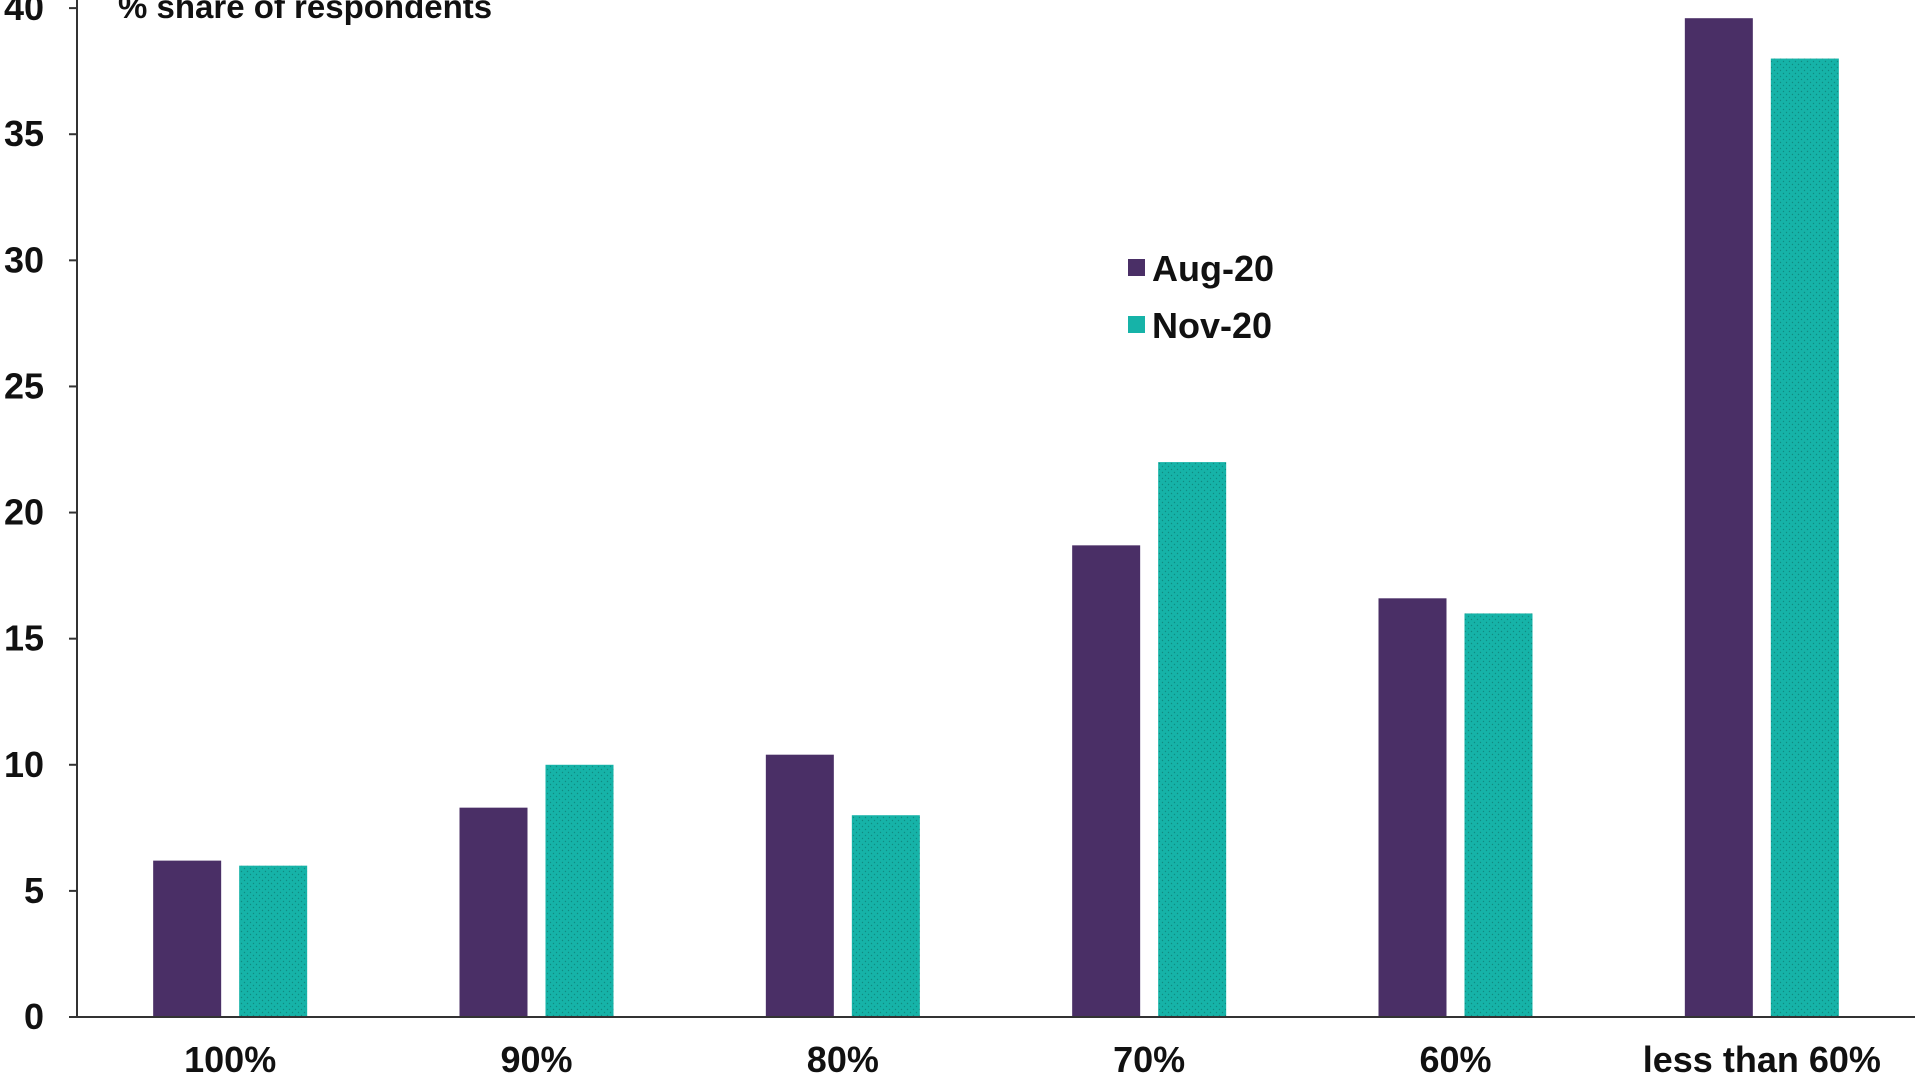  What do you see at coordinates (34, 890) in the screenshot?
I see `y-tick-label: 5` at bounding box center [34, 890].